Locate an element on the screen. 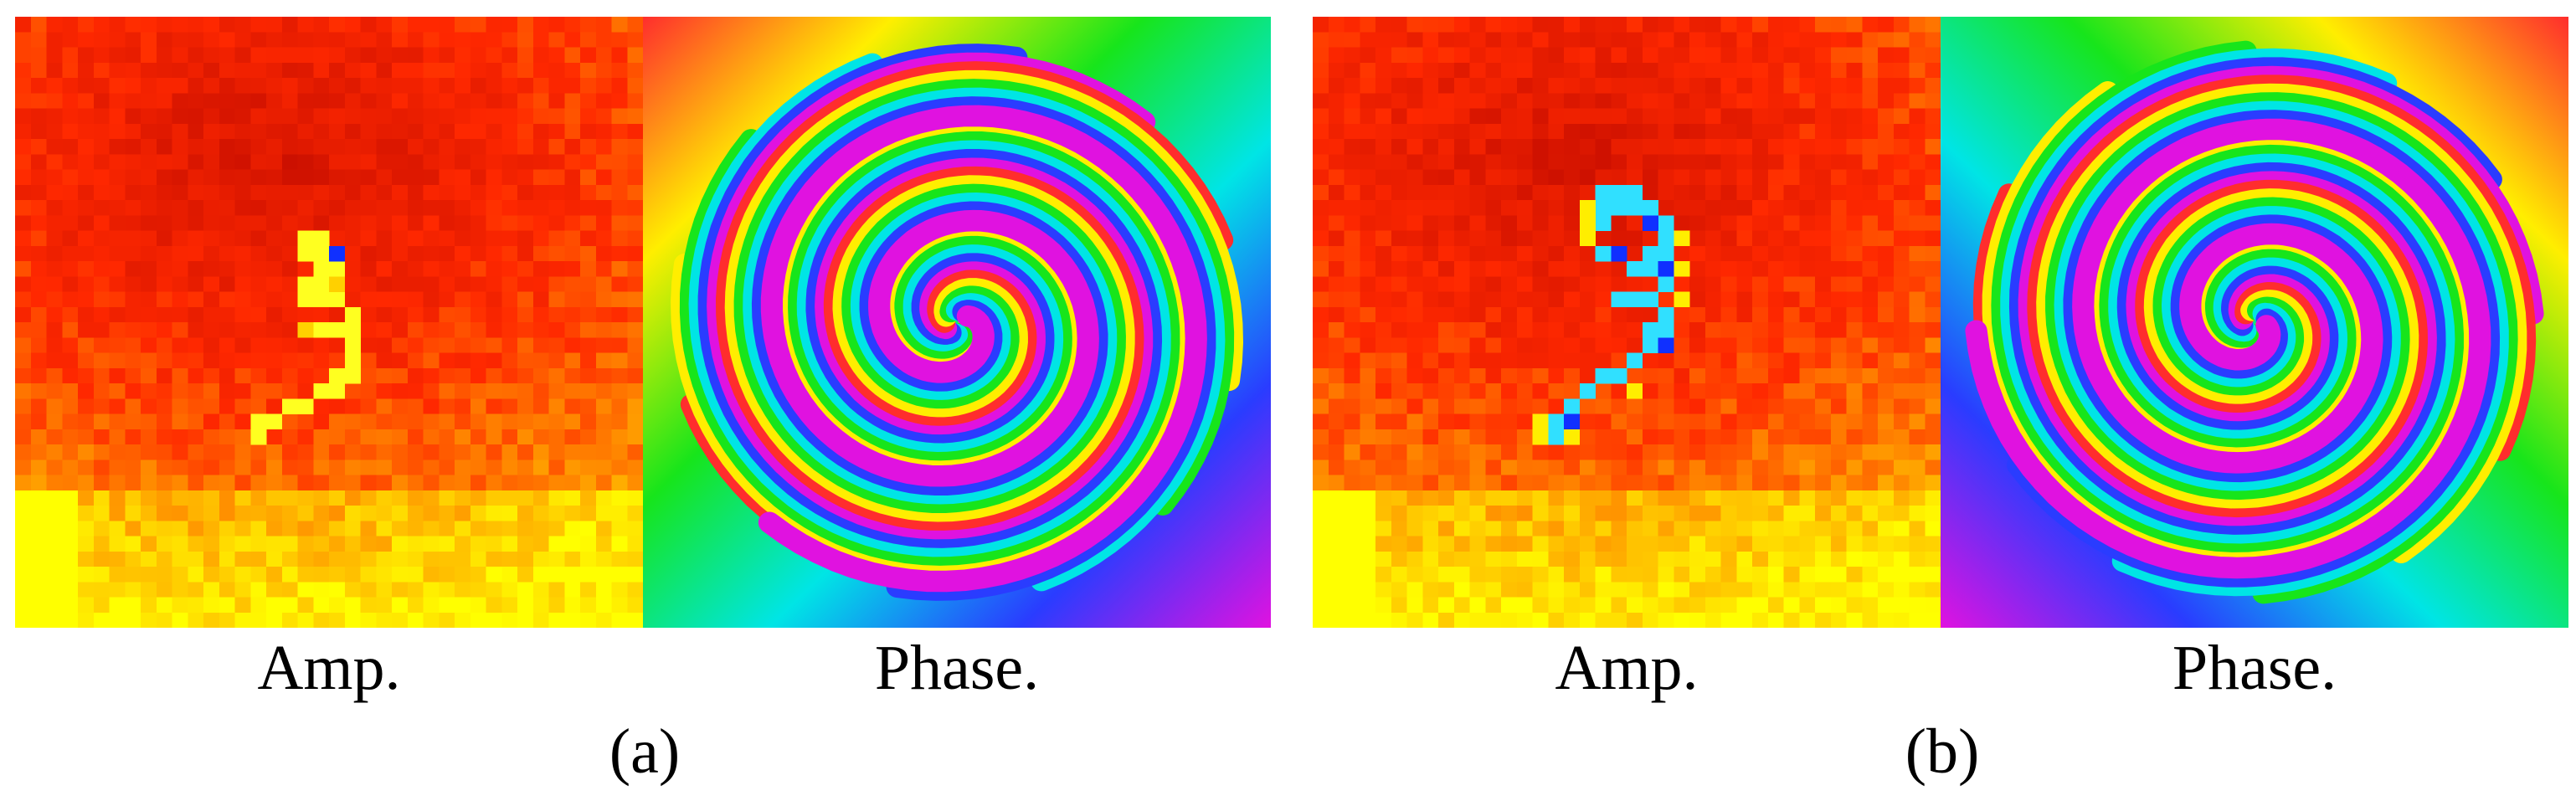 This screenshot has width=2576, height=801. subfigure-label-b: (b) is located at coordinates (1942, 751).